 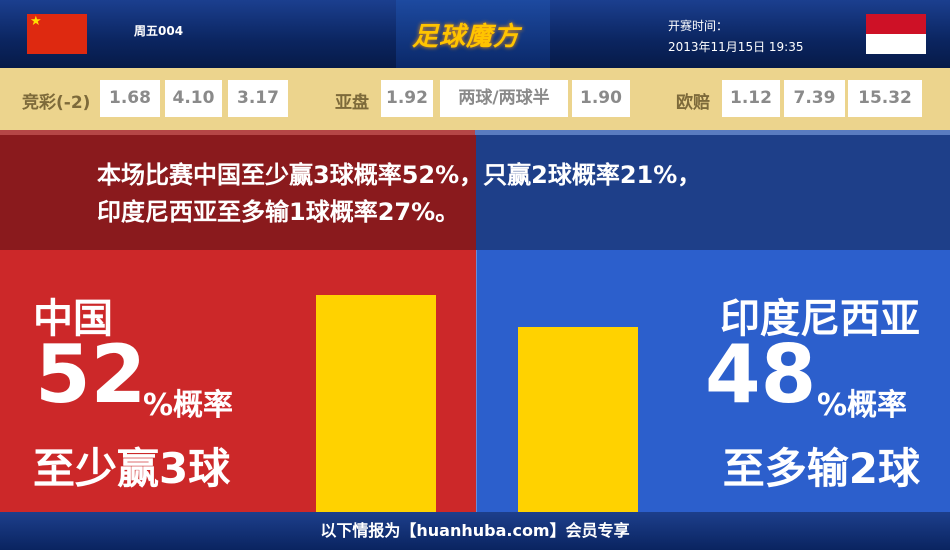 I want to click on away-team: 印度尼西亚, so click(x=820, y=319).